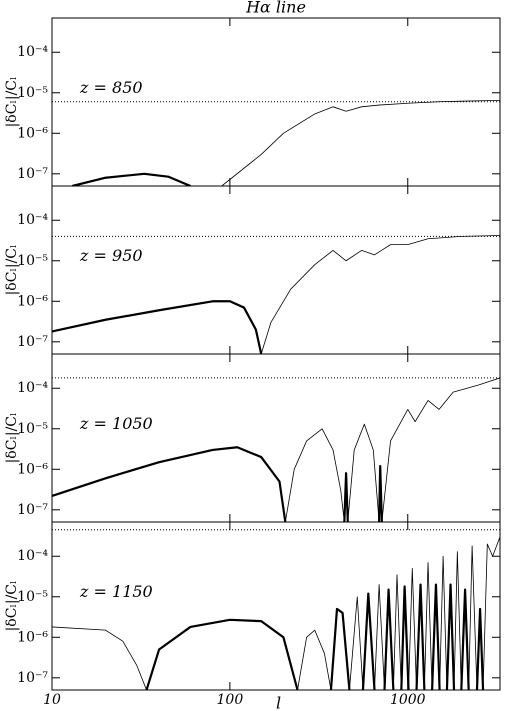 Image resolution: width=508 pixels, height=711 pixels. Describe the element at coordinates (408, 700) in the screenshot. I see `x-tick-label: 1000` at that location.